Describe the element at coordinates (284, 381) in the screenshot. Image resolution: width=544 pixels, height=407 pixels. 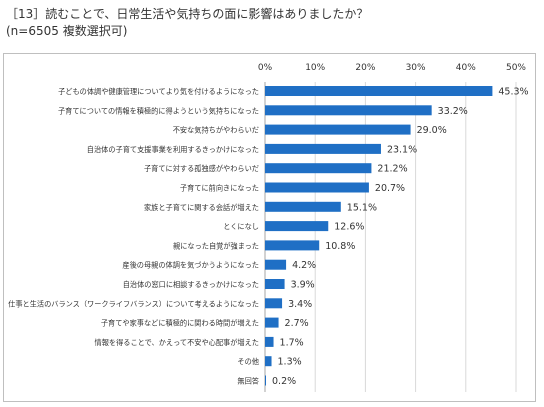
I see `value-label: 0.2%` at that location.